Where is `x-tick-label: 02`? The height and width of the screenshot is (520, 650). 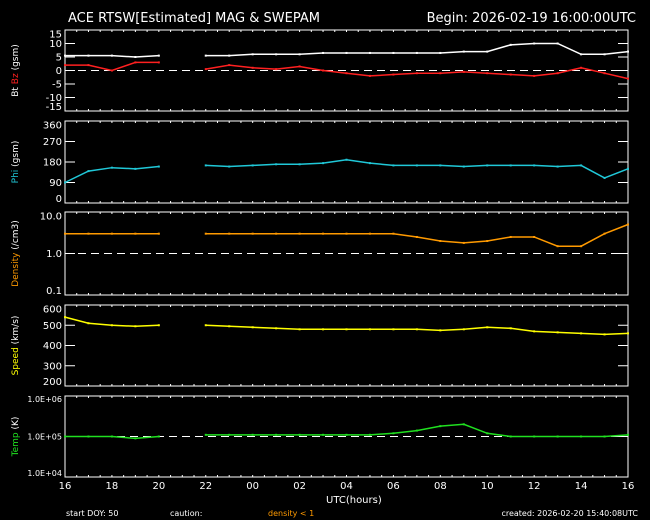
x-tick-label: 02 is located at coordinates (299, 486).